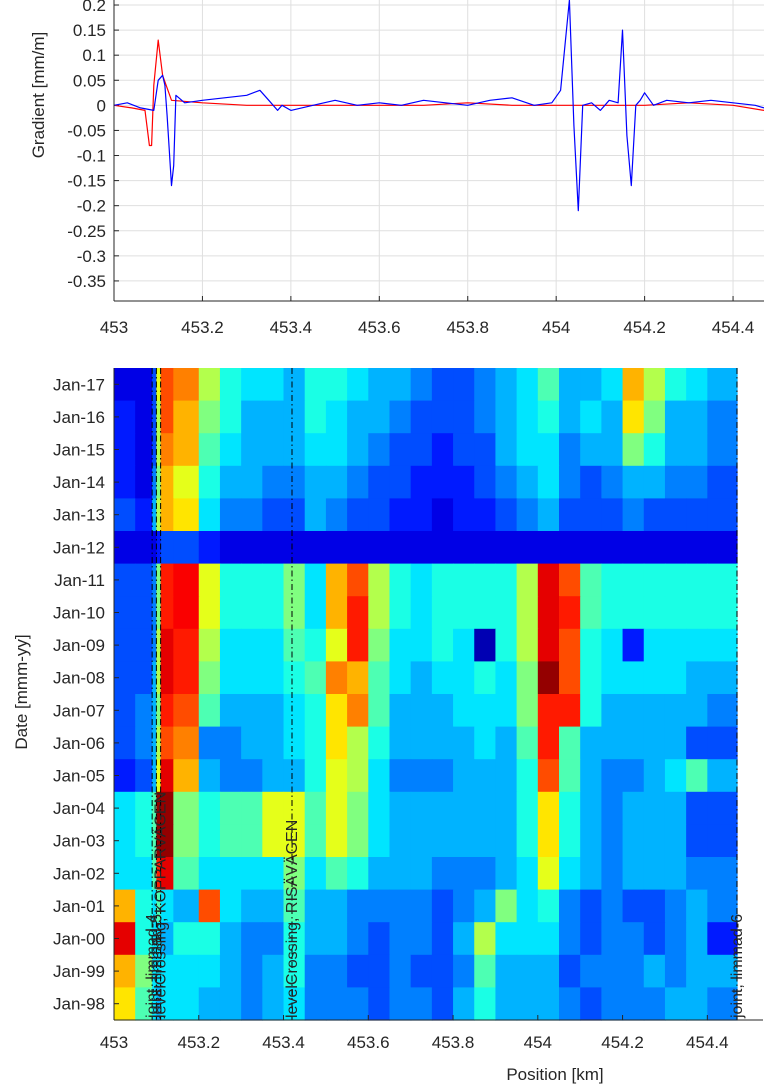 Image resolution: width=764 pixels, height=1084 pixels. Describe the element at coordinates (79, 776) in the screenshot. I see `heatmap-y-tick-label: Jan-05` at that location.